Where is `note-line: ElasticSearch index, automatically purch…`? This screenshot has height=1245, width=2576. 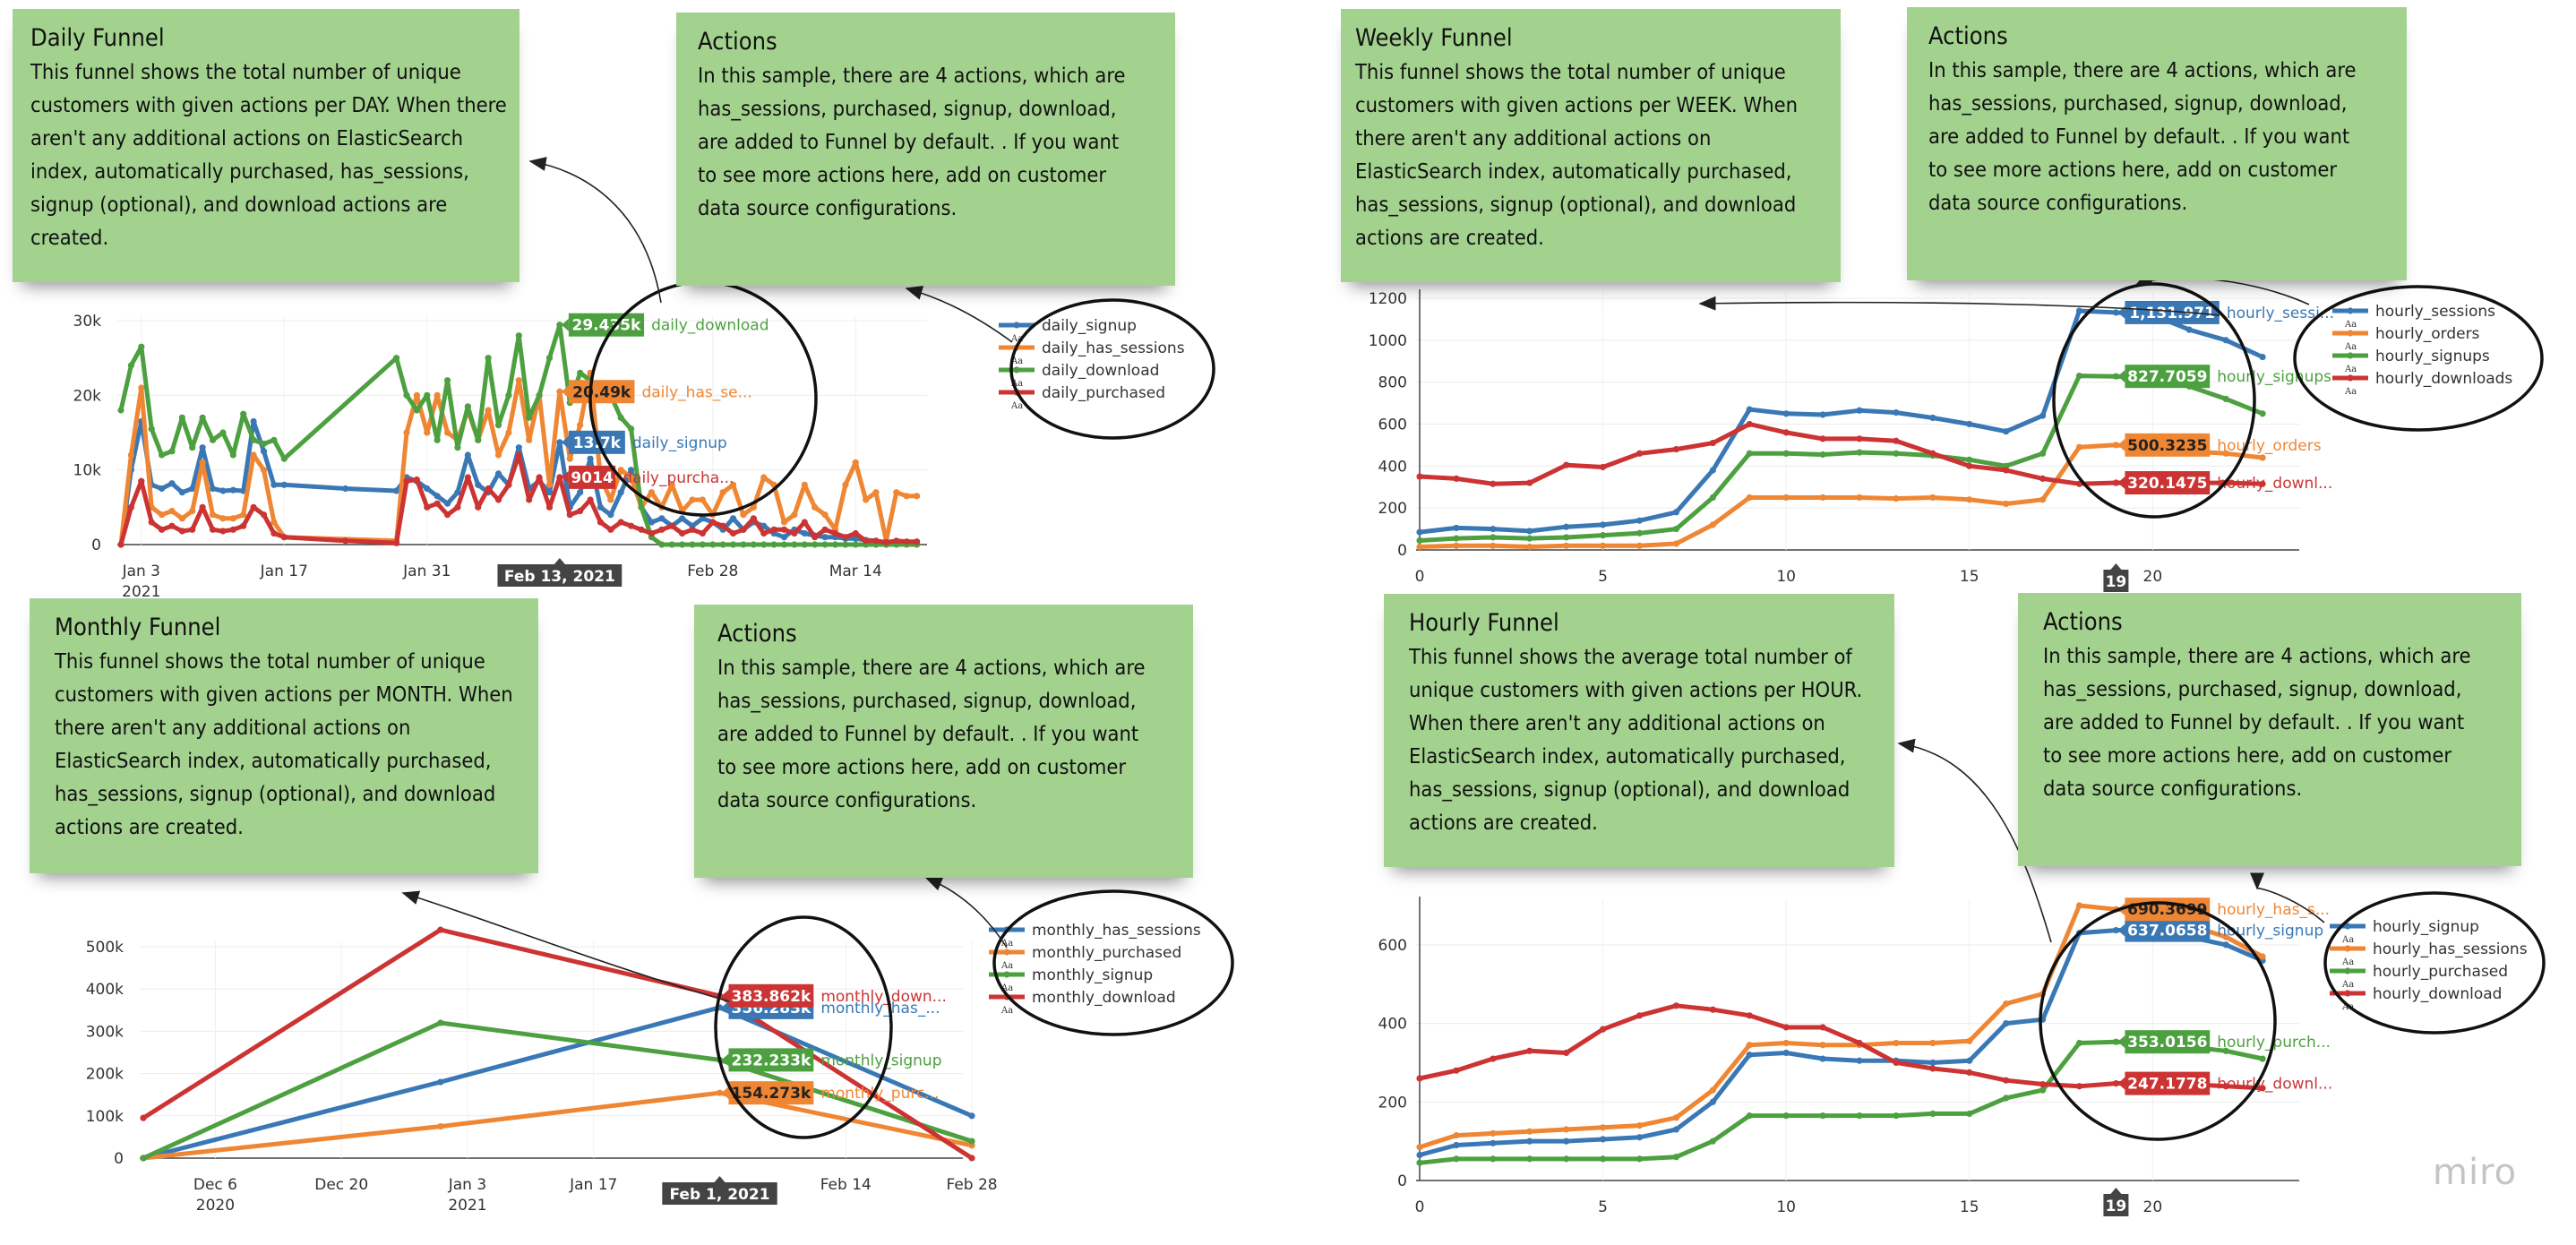
note-line: ElasticSearch index, automatically purch… is located at coordinates (273, 760).